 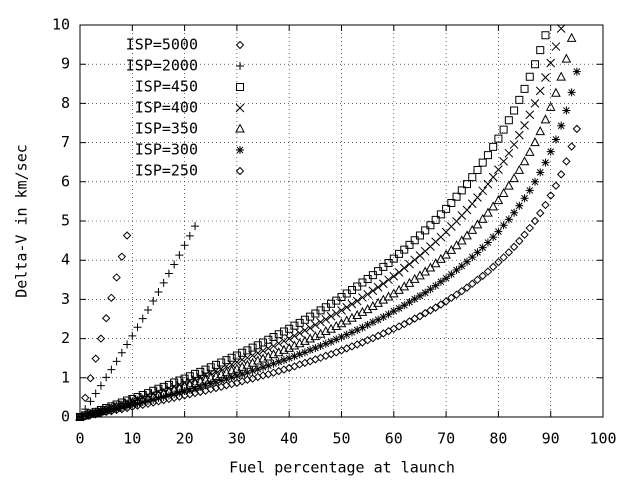 What do you see at coordinates (446, 439) in the screenshot?
I see `x-tick-label: 70` at bounding box center [446, 439].